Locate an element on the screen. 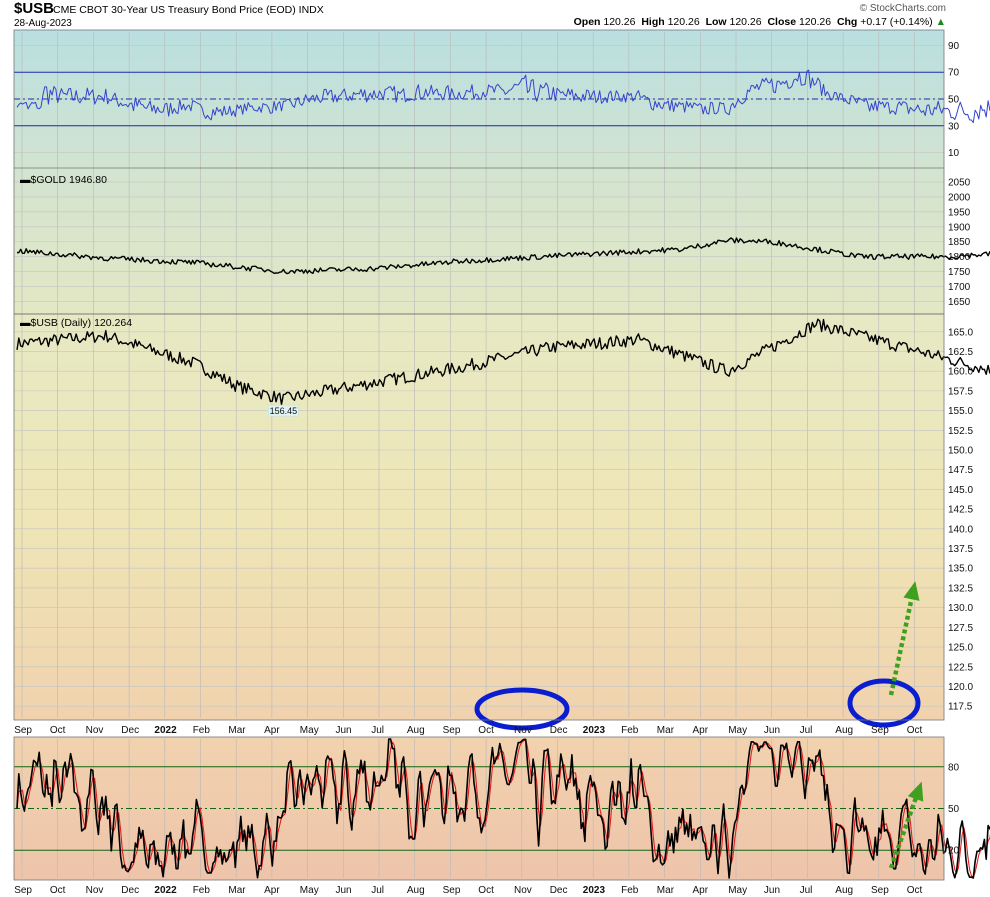 This screenshot has height=897, width=990. usb-price-line is located at coordinates (503, 362).